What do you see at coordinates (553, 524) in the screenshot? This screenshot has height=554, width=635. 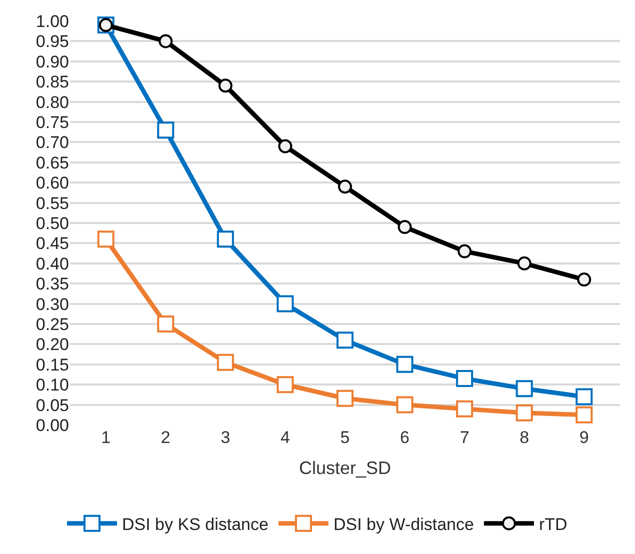 I see `legend-label: rTD` at bounding box center [553, 524].